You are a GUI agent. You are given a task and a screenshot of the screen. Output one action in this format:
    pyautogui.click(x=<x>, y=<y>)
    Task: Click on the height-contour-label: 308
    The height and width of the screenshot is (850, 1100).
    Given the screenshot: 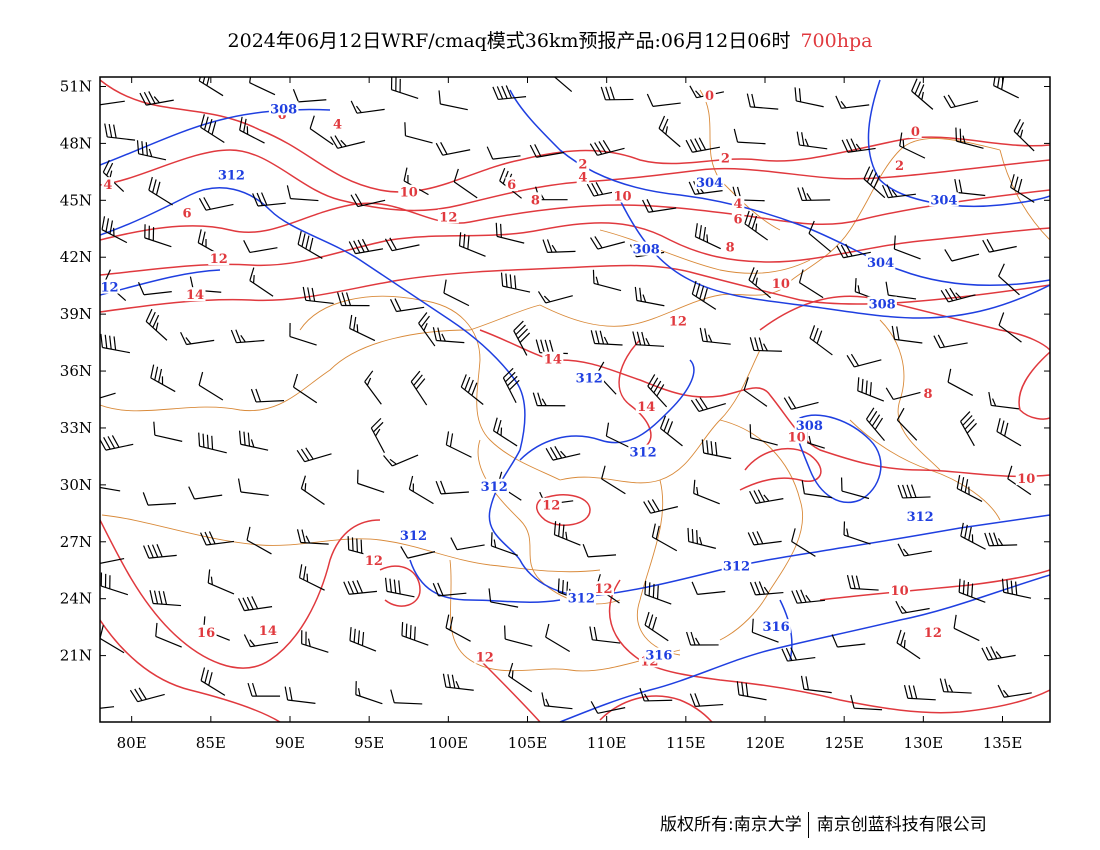 What is the action you would take?
    pyautogui.click(x=646, y=250)
    